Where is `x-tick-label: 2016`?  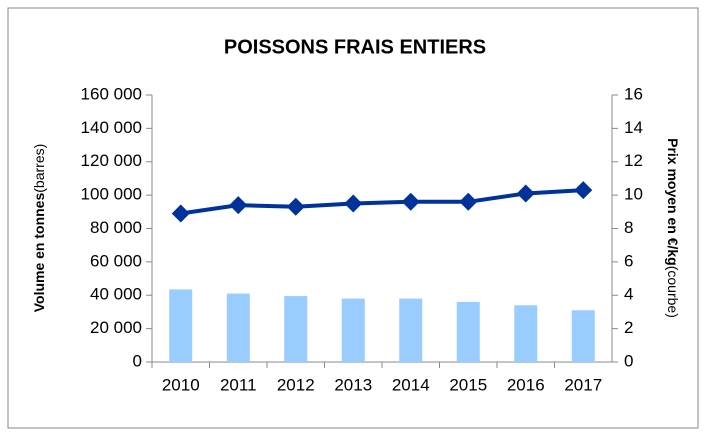 x-tick-label: 2016 is located at coordinates (526, 384).